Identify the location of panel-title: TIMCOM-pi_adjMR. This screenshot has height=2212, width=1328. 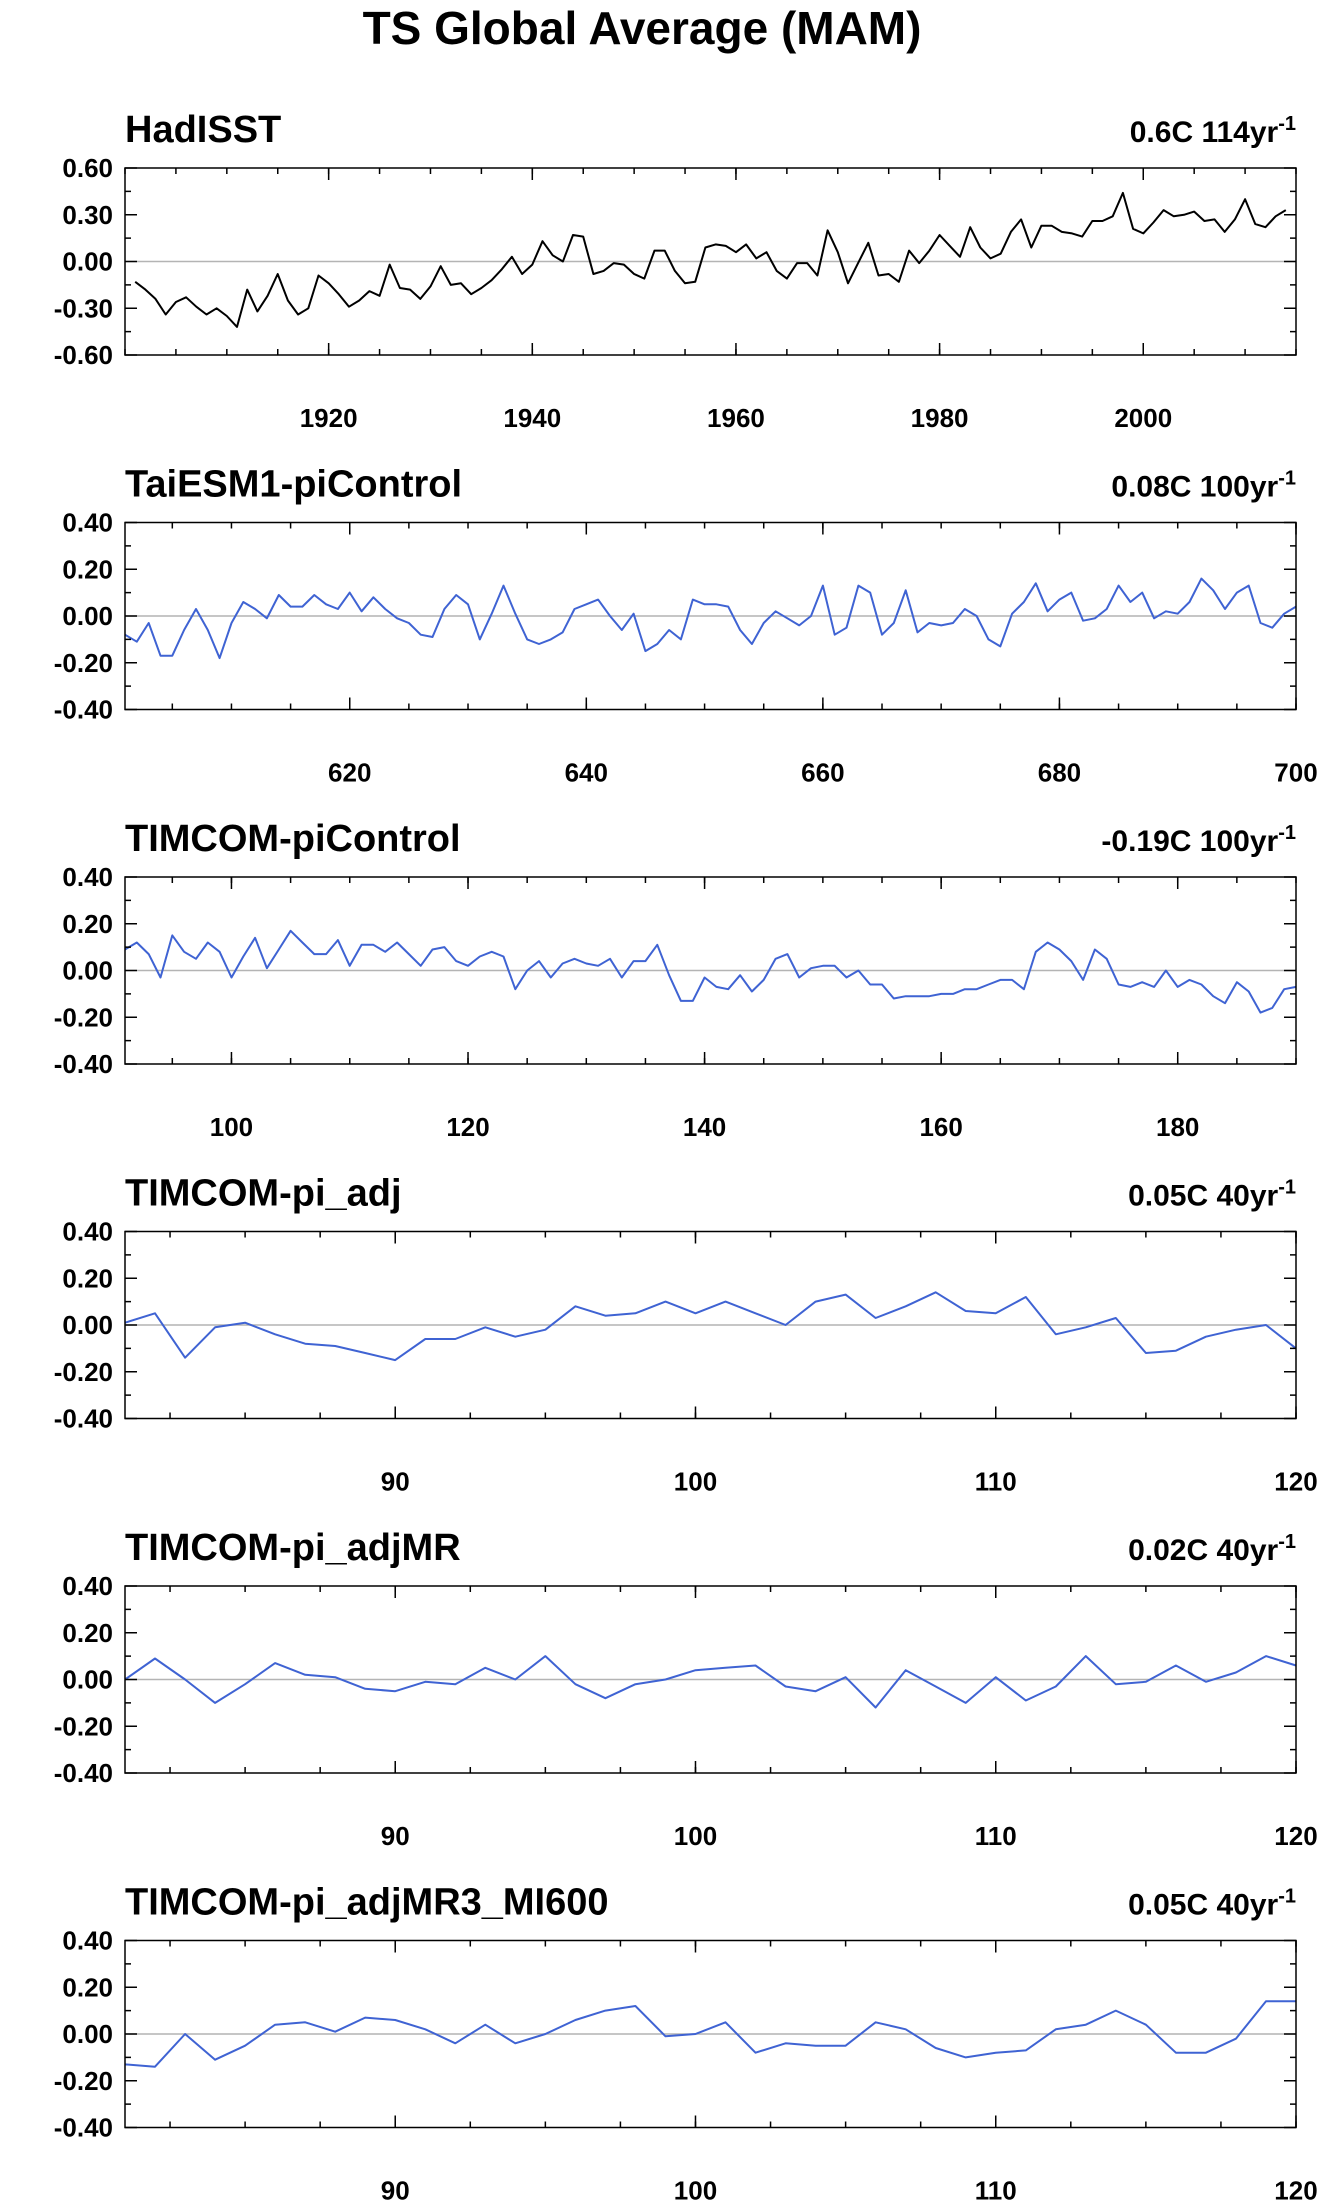
(293, 1548).